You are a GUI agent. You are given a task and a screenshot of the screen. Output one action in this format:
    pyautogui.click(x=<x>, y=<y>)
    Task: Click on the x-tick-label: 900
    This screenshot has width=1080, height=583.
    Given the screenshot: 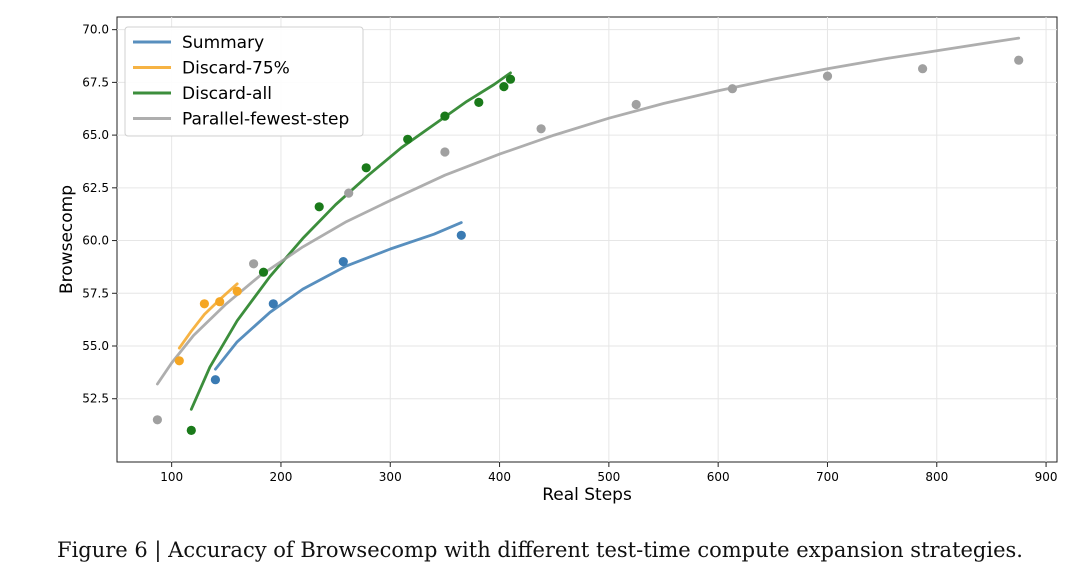 What is the action you would take?
    pyautogui.click(x=1046, y=477)
    